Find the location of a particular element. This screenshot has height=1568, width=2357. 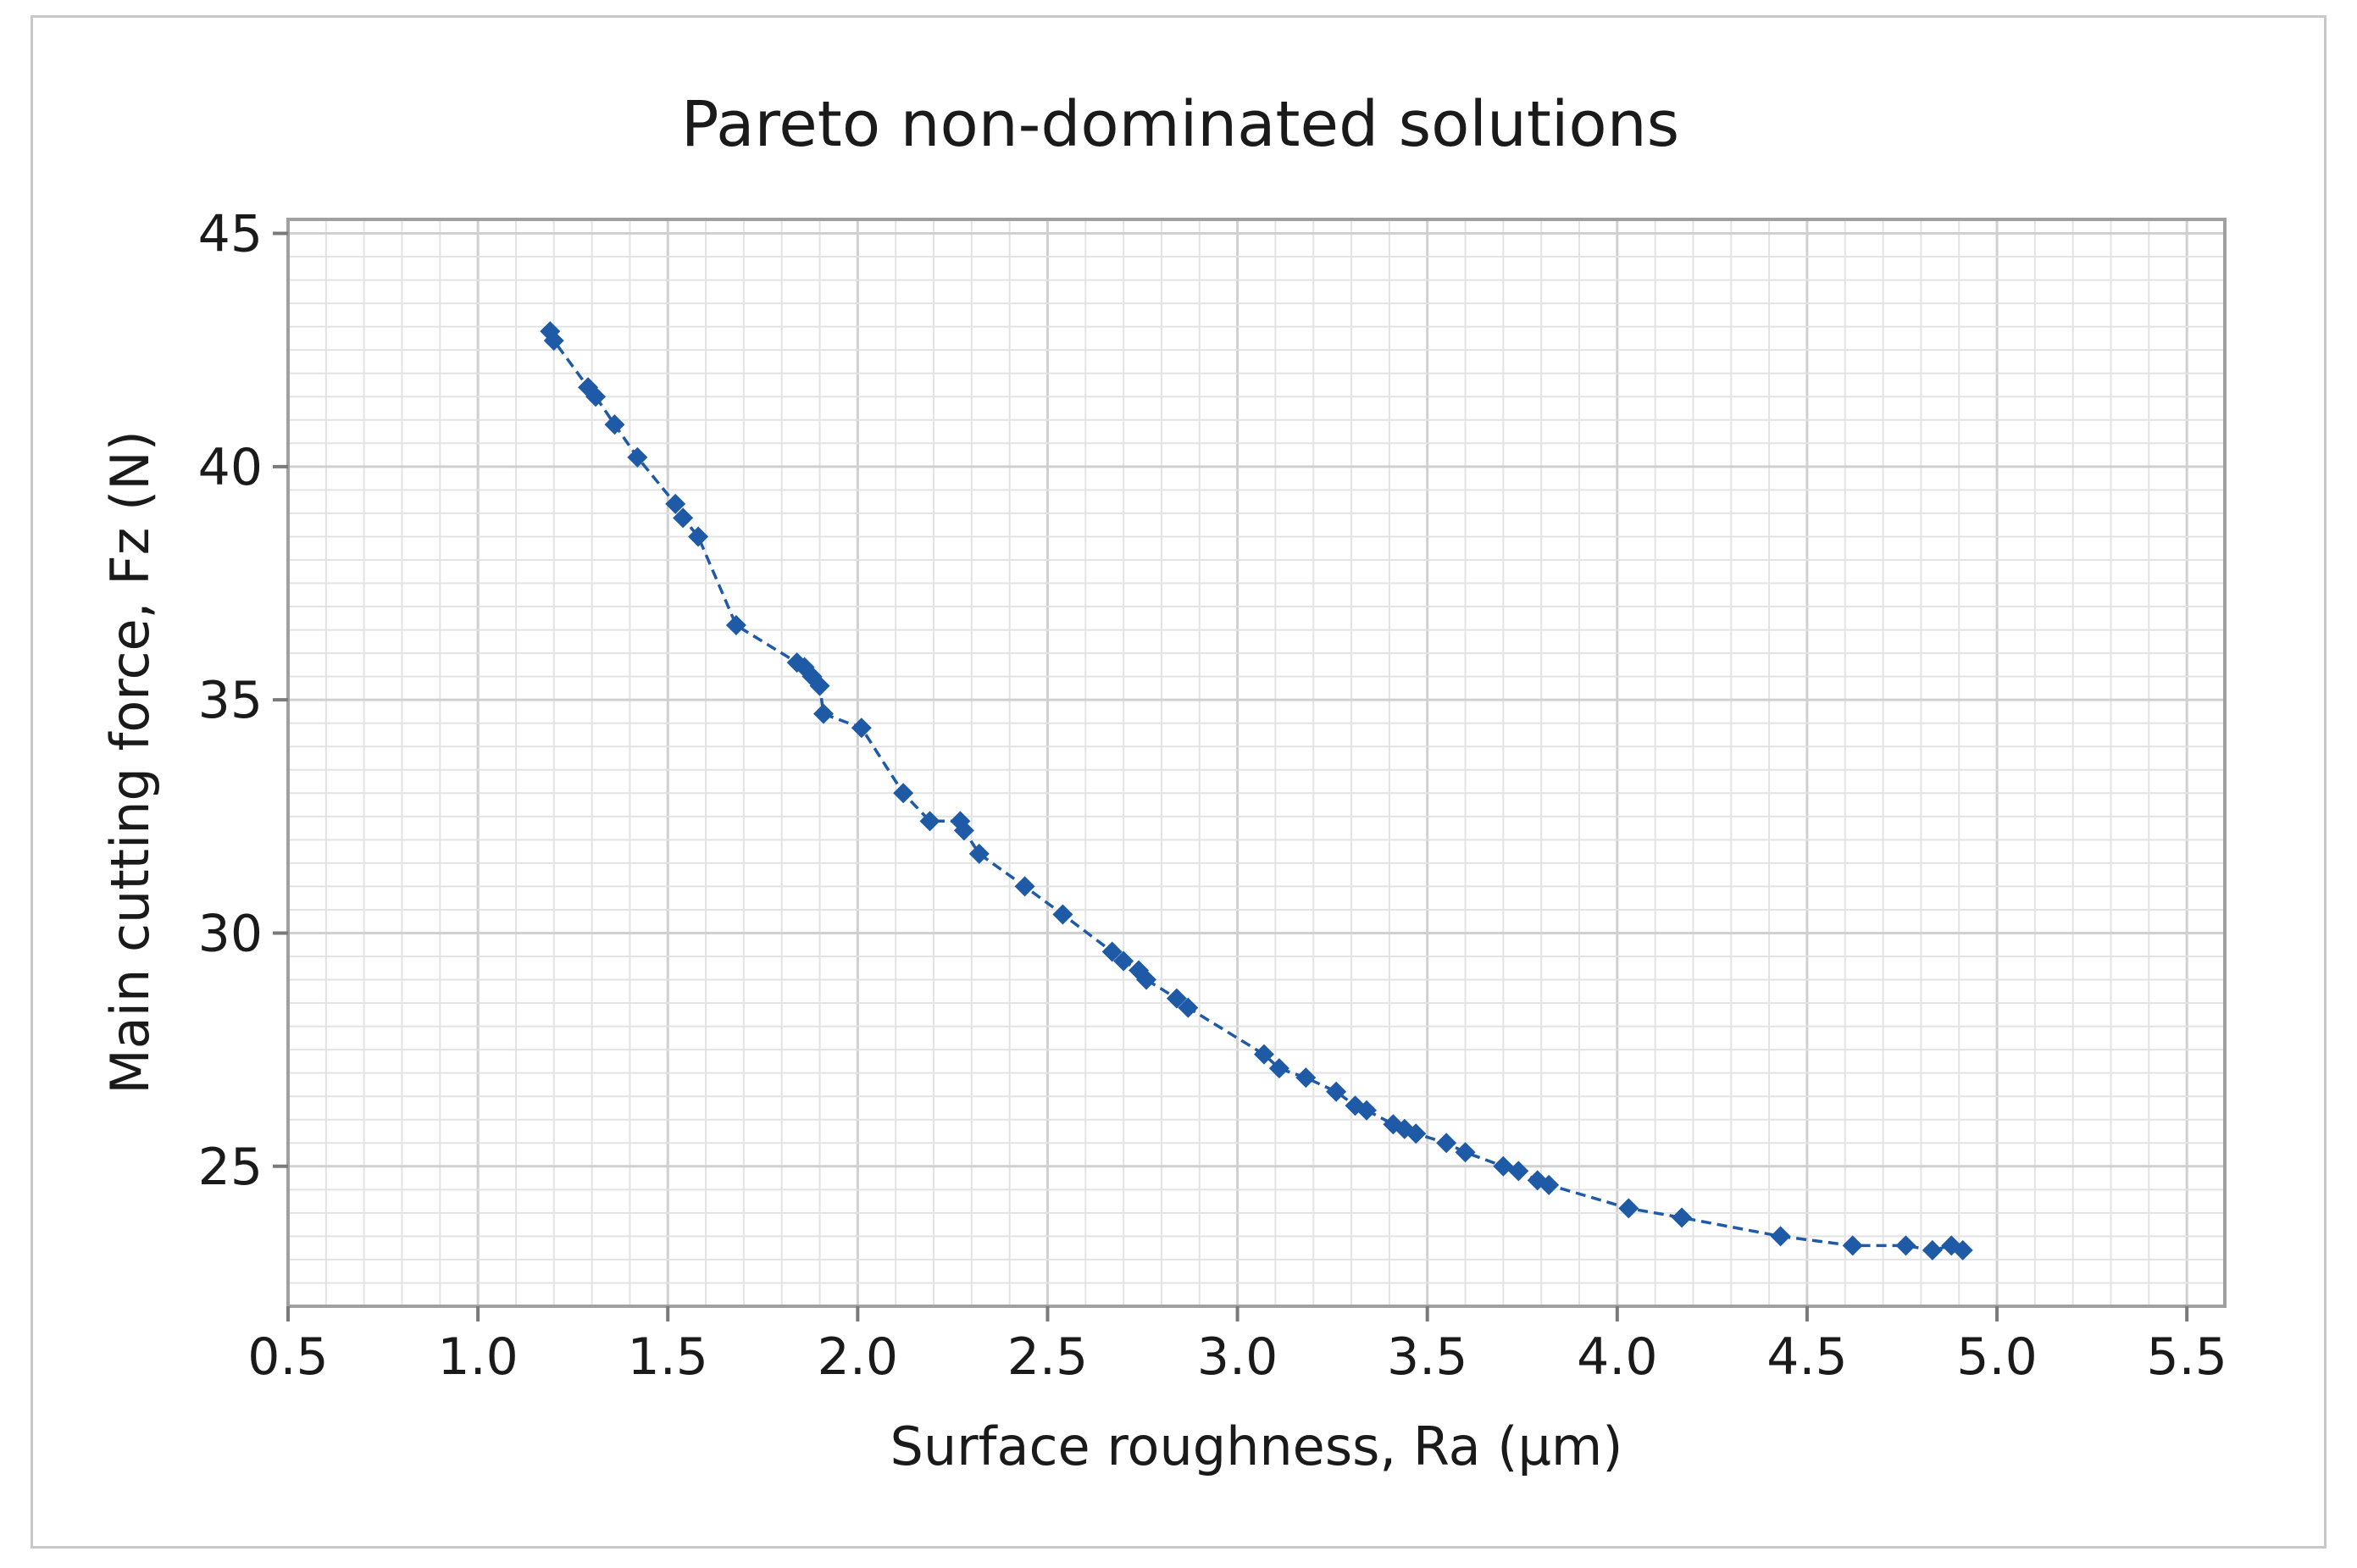

x-tick-label: 2.0 is located at coordinates (858, 1357).